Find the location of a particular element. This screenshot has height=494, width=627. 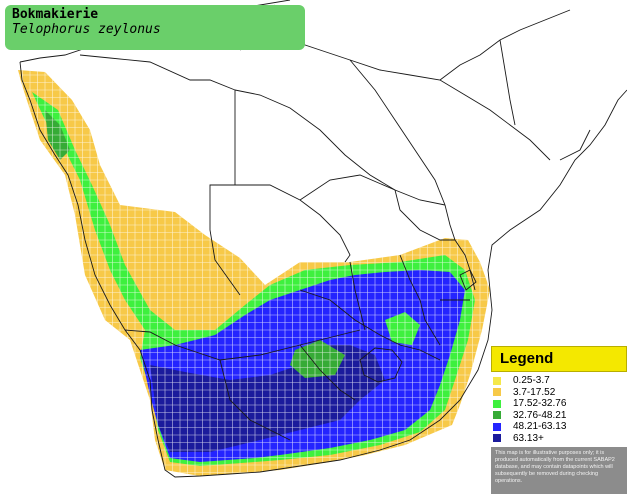

legend-item: 32.76-48.21 is located at coordinates (560, 416).